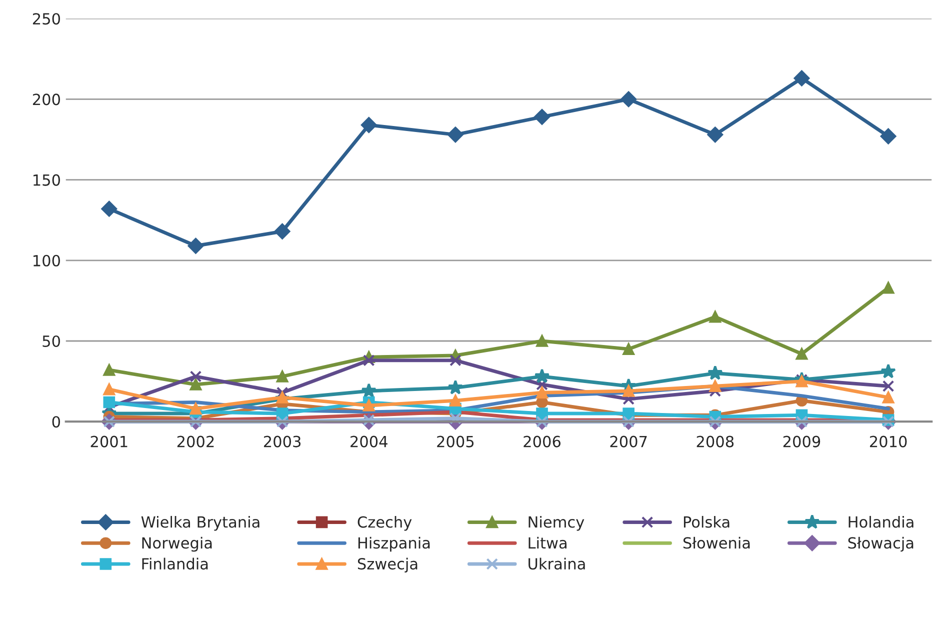 This screenshot has width=941, height=620. Describe the element at coordinates (369, 442) in the screenshot. I see `x-tick-label: 2004` at that location.